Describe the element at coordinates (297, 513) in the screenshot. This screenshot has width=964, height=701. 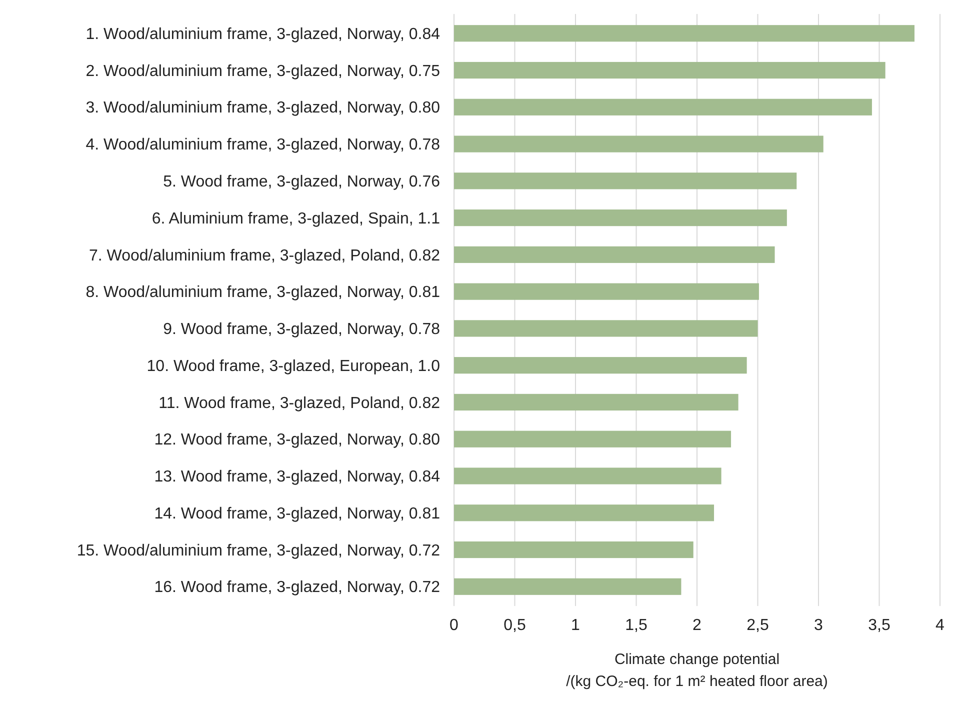
I see `y-tick-label: 14. Wood frame, 3-glazed, Norway, 0.81` at that location.